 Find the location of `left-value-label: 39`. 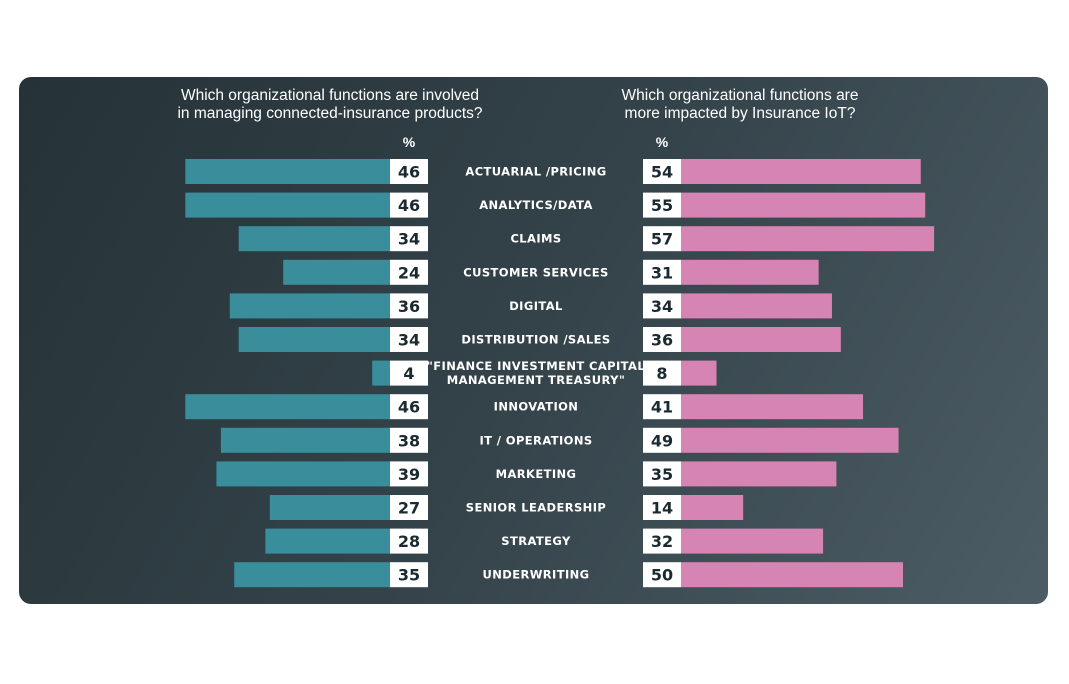

left-value-label: 39 is located at coordinates (409, 474).